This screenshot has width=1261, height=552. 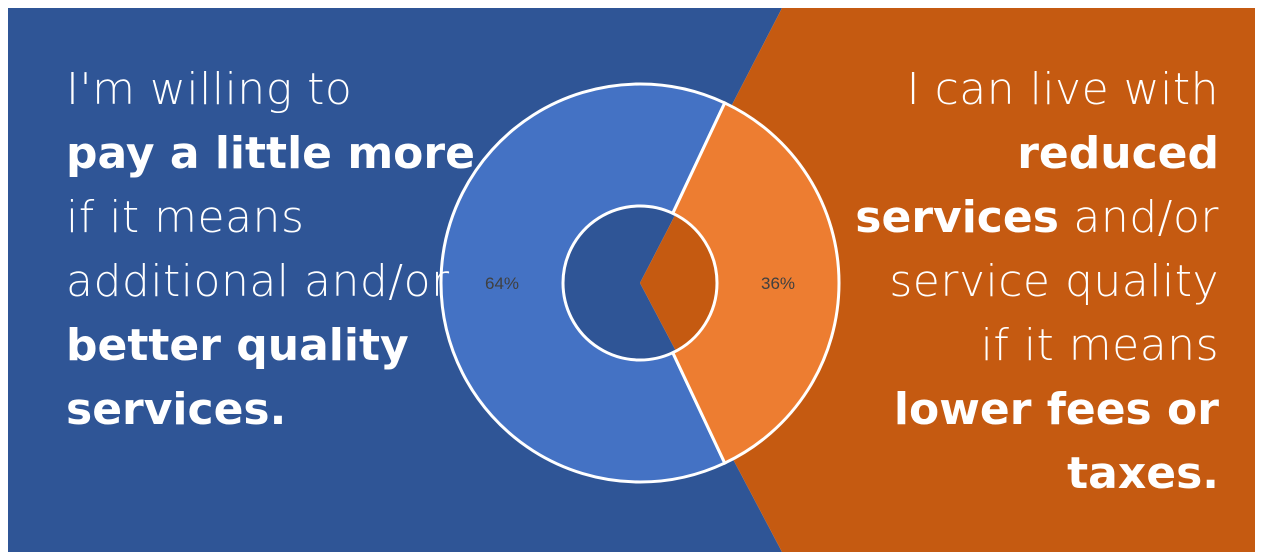 What do you see at coordinates (1138, 217) in the screenshot?
I see `statement-text-suffix: and/or` at bounding box center [1138, 217].